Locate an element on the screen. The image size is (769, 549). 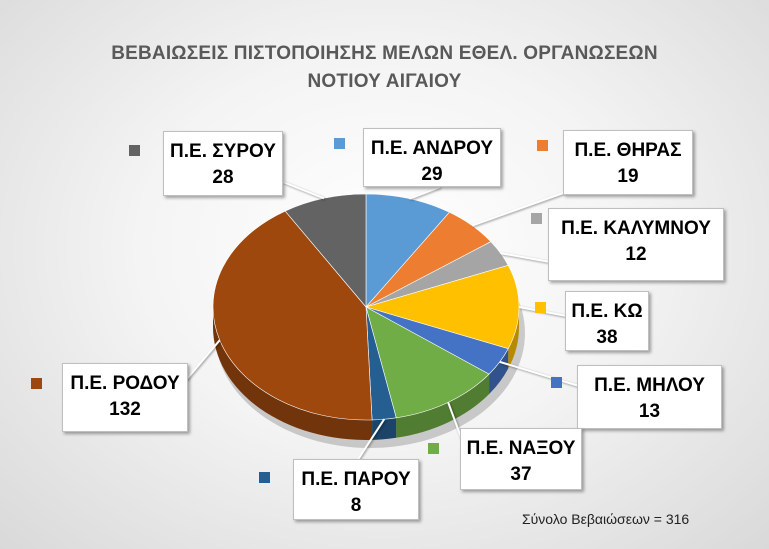
data-label-category: Π.Ε. ΝΑΞΟΥ is located at coordinates (521, 448).